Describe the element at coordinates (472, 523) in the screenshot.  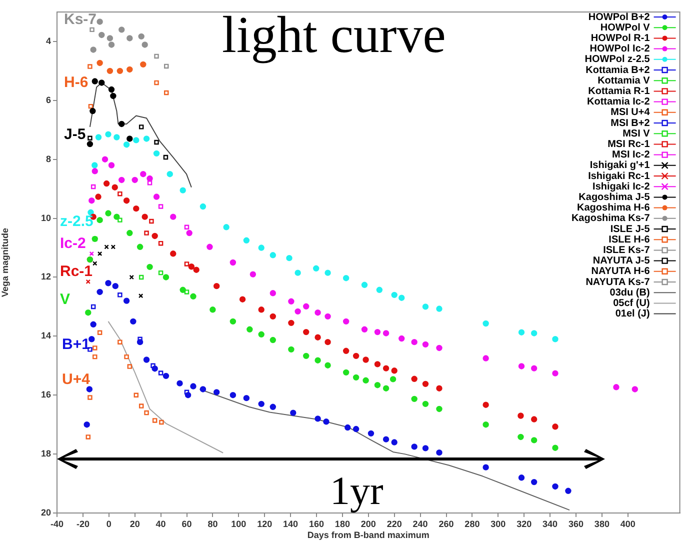
I see `x-tick-label: 280` at that location.